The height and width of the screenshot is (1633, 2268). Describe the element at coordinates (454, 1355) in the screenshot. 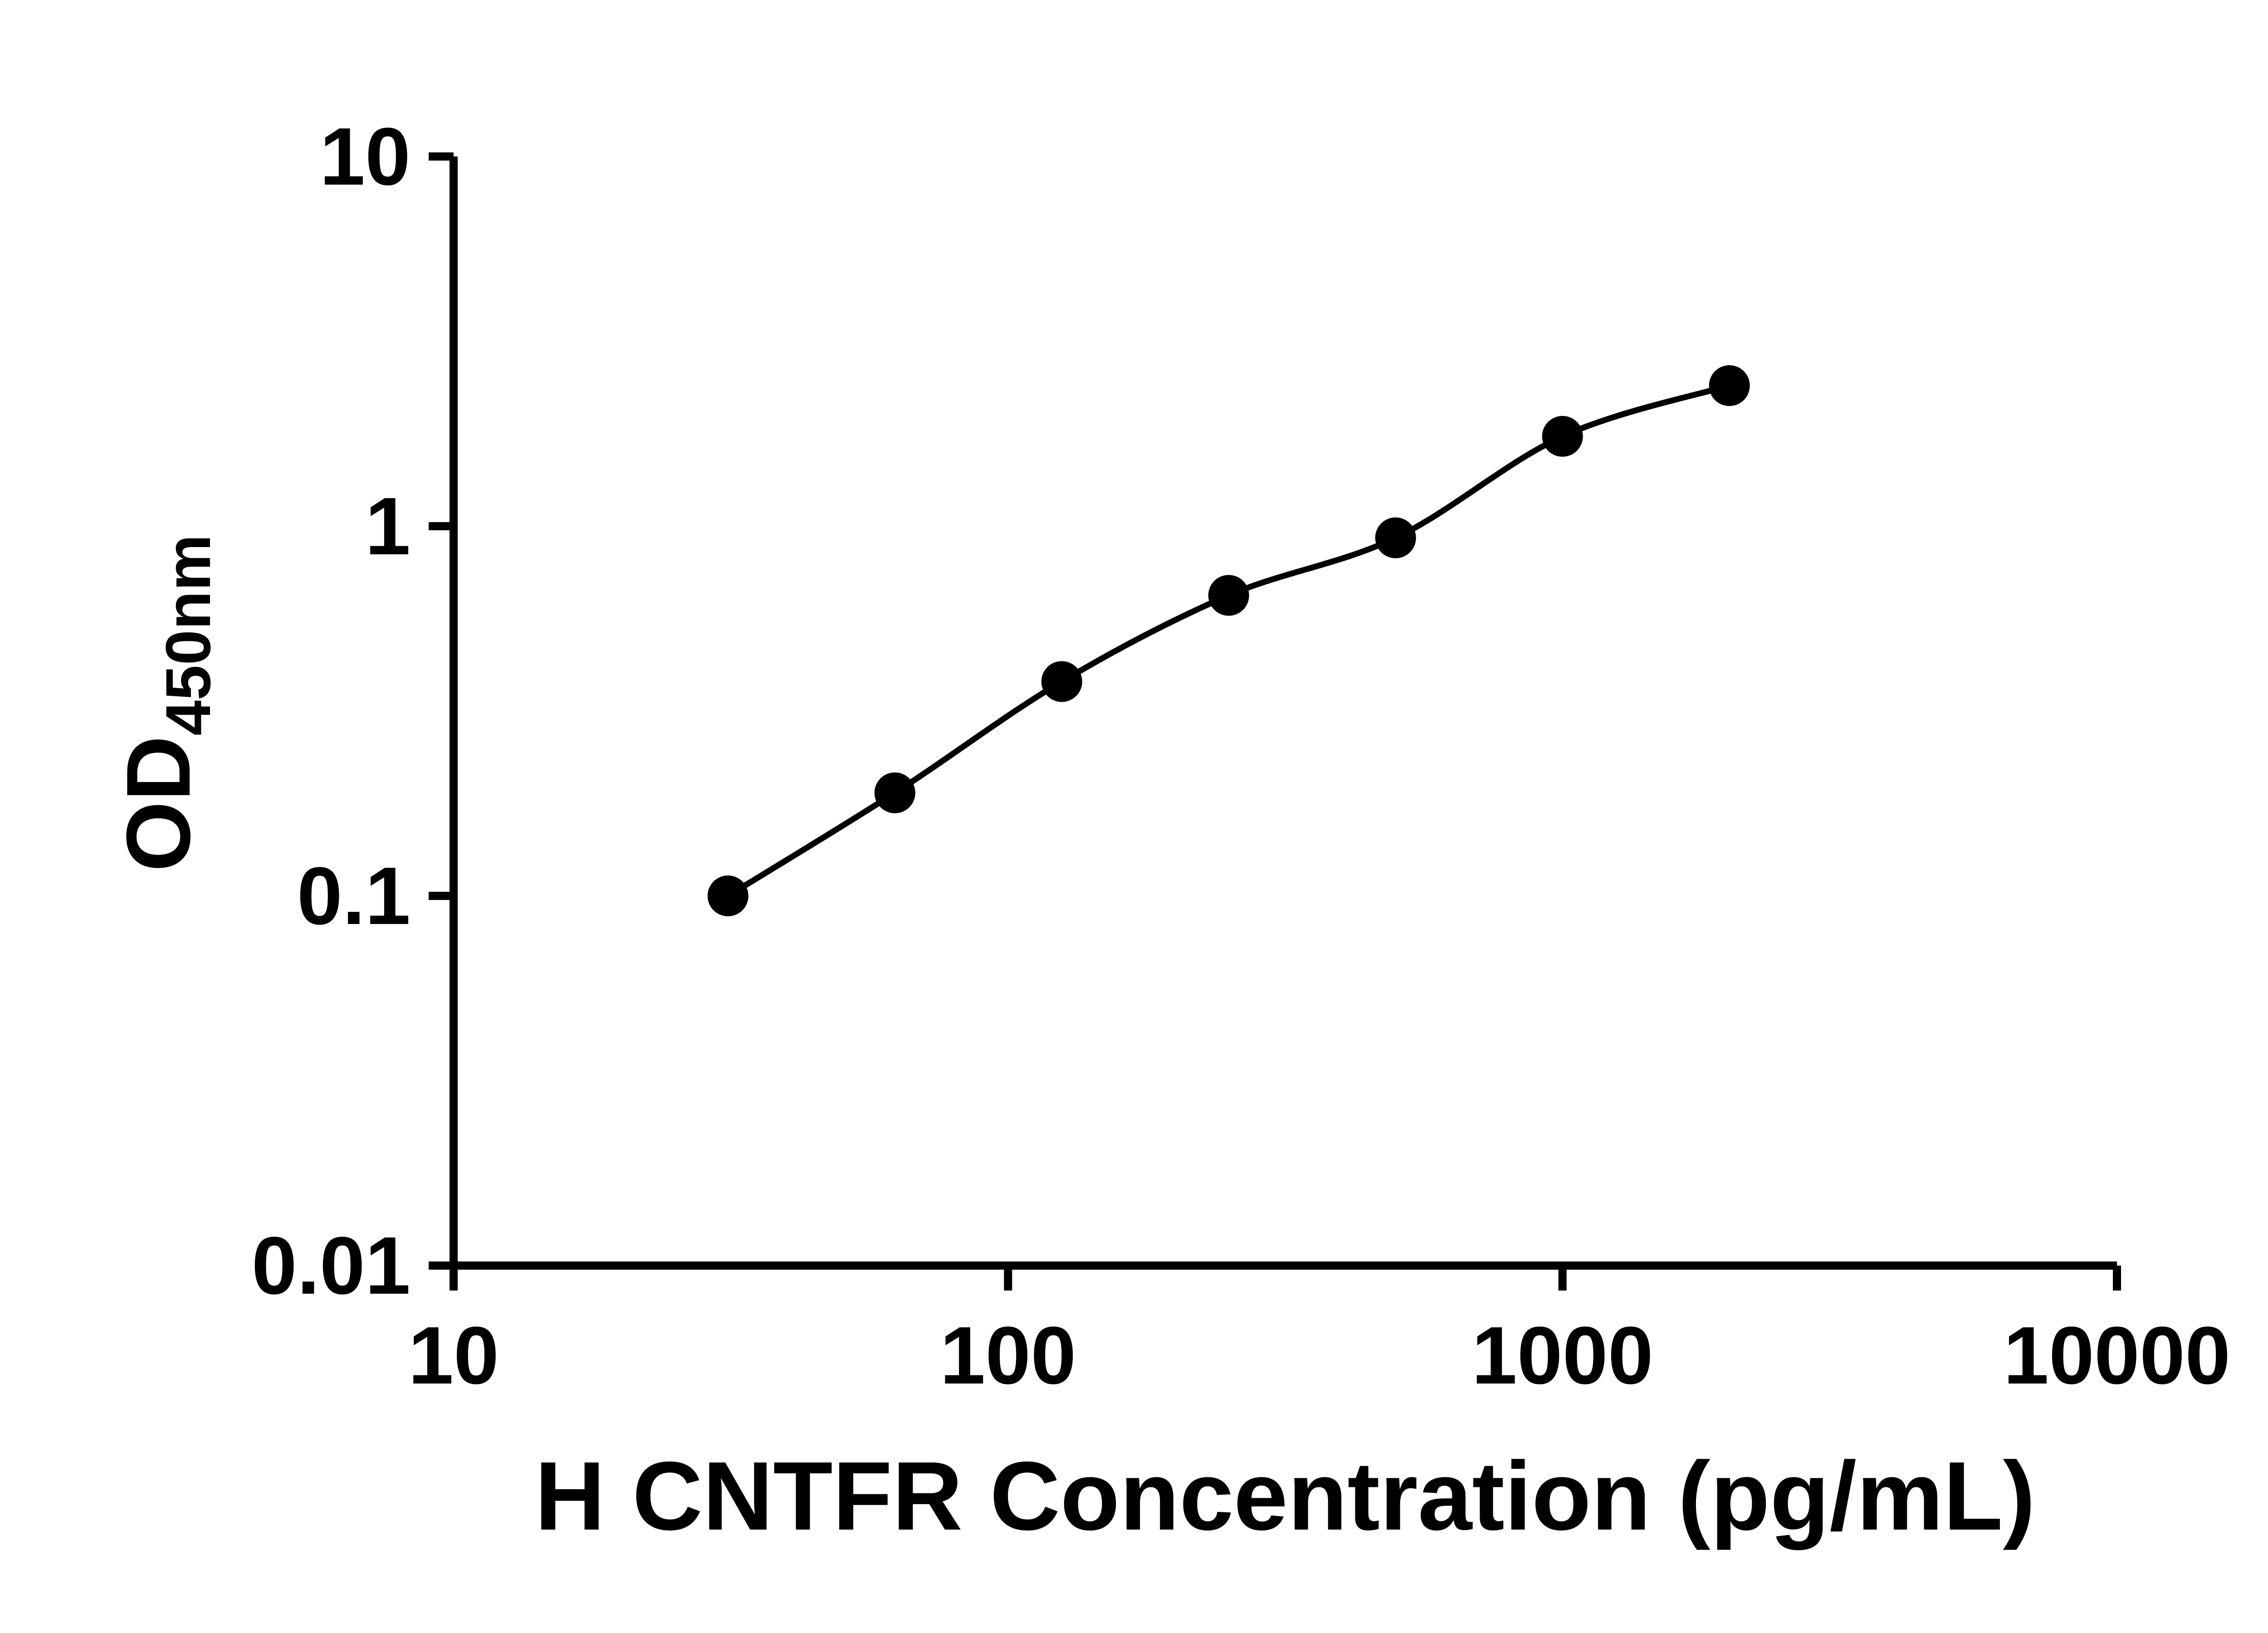

I see `x-tick-label: 10` at that location.